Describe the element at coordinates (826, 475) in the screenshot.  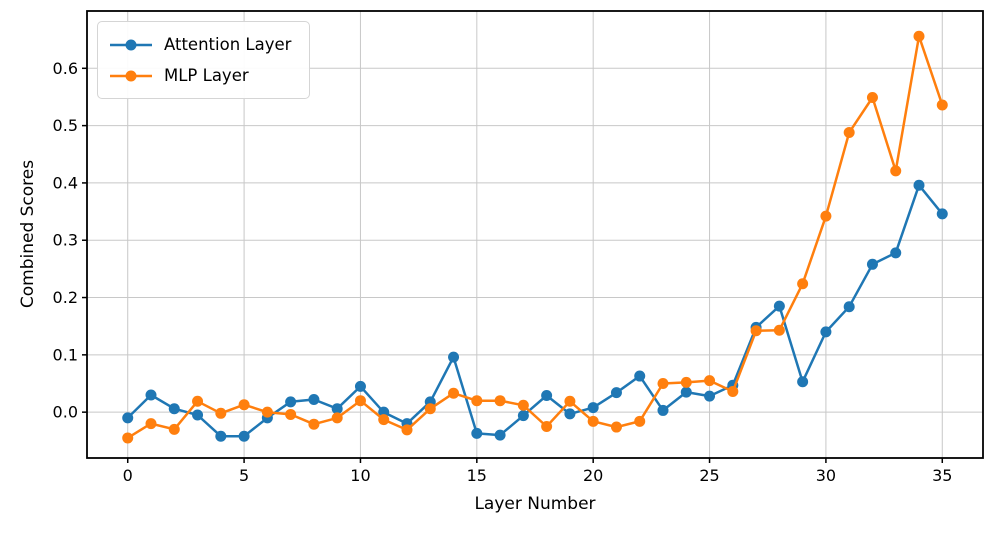
I see `x-tick-label: 30` at that location.